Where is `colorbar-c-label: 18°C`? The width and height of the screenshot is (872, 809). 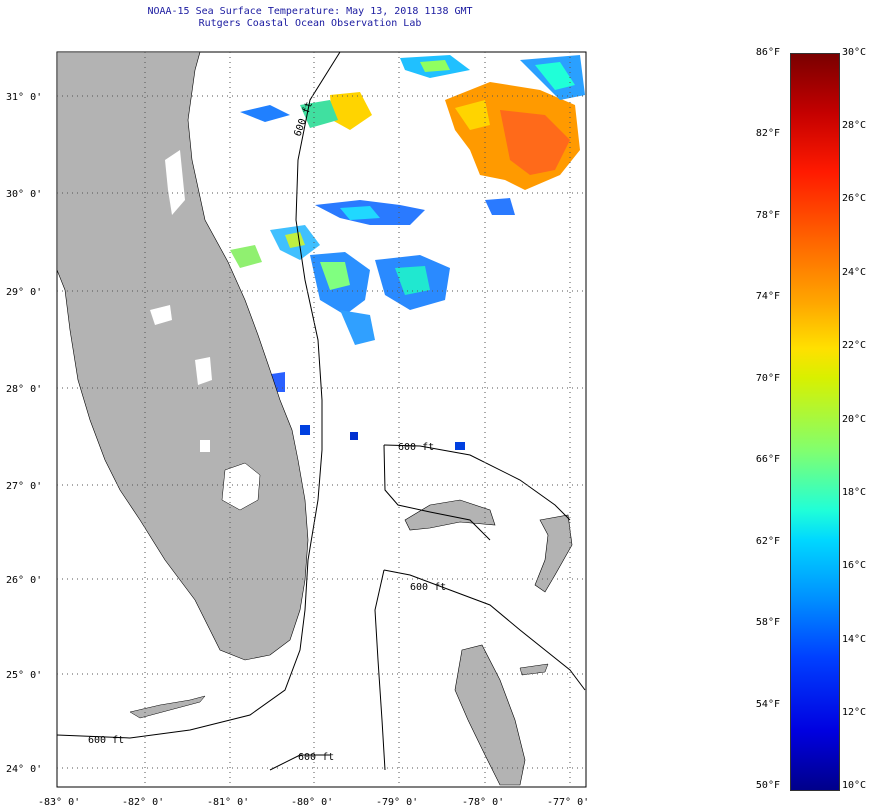
colorbar-c-label: 18°C is located at coordinates (854, 492).